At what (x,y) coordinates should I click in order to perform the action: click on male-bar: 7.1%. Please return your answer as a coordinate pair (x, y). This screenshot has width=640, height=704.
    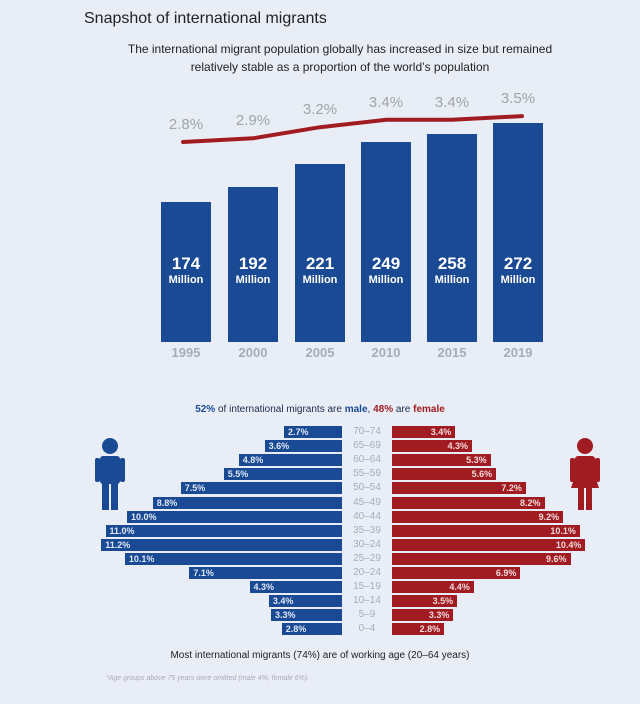
    Looking at the image, I should click on (265, 573).